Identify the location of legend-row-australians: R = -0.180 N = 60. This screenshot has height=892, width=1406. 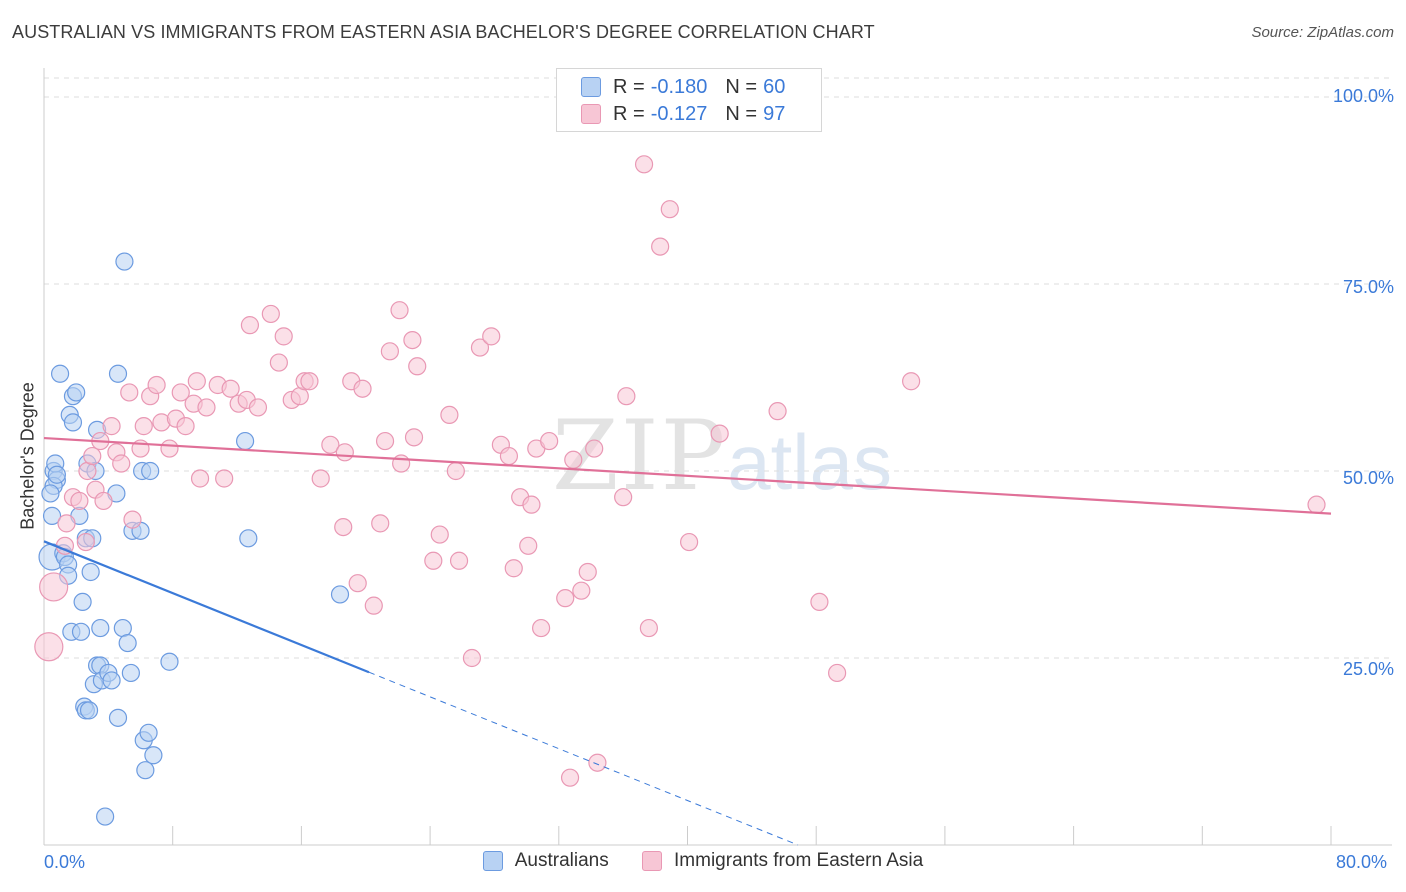
(683, 87).